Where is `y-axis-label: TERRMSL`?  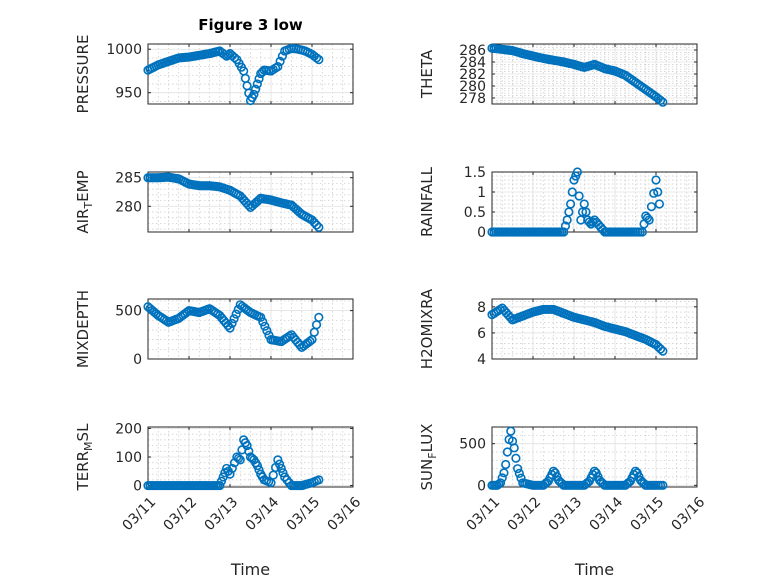 y-axis-label: TERRMSL is located at coordinates (84, 457).